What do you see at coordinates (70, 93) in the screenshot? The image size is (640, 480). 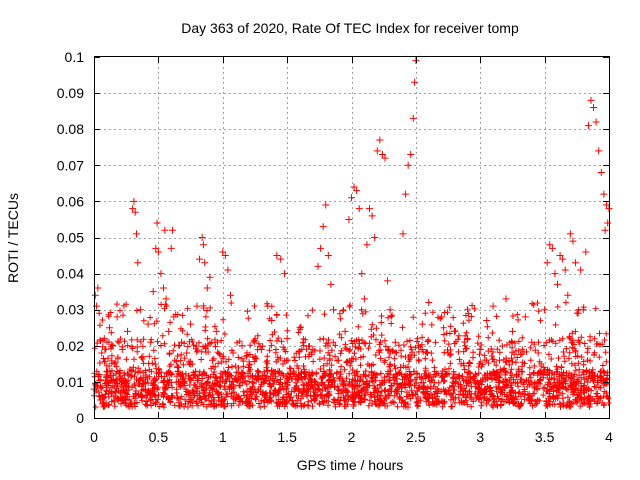 I see `y-tick-label: 0.09` at bounding box center [70, 93].